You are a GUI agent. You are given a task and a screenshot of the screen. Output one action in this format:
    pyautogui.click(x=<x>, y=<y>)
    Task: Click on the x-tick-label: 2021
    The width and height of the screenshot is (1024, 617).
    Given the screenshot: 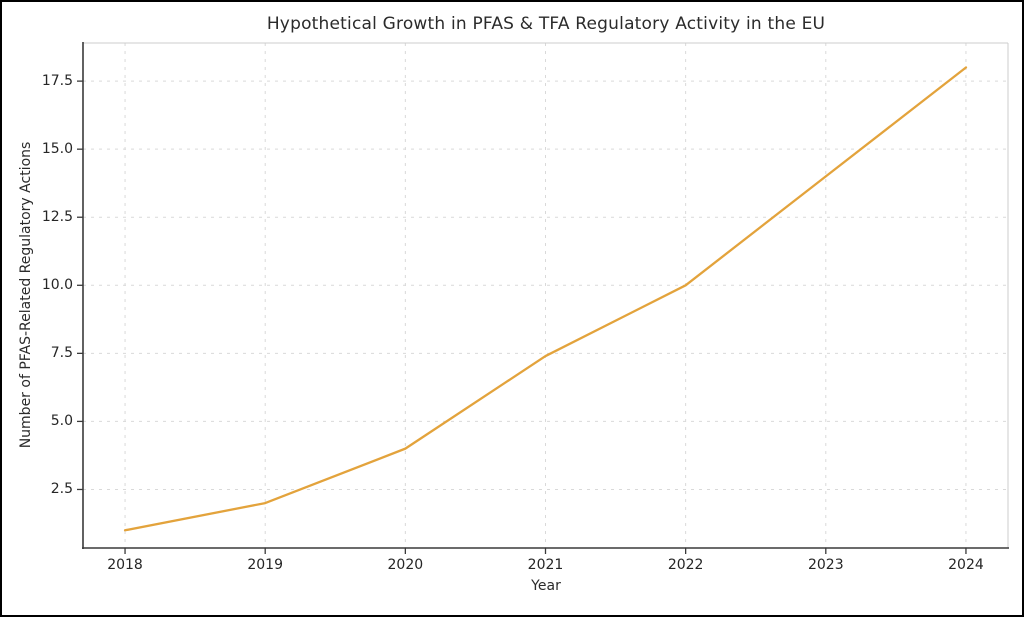 What is the action you would take?
    pyautogui.click(x=545, y=565)
    